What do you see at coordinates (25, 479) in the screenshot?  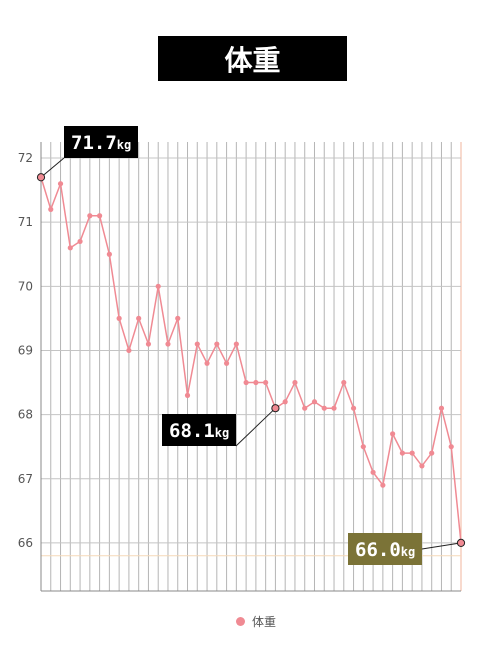 I see `y-tick-label: 67` at bounding box center [25, 479].